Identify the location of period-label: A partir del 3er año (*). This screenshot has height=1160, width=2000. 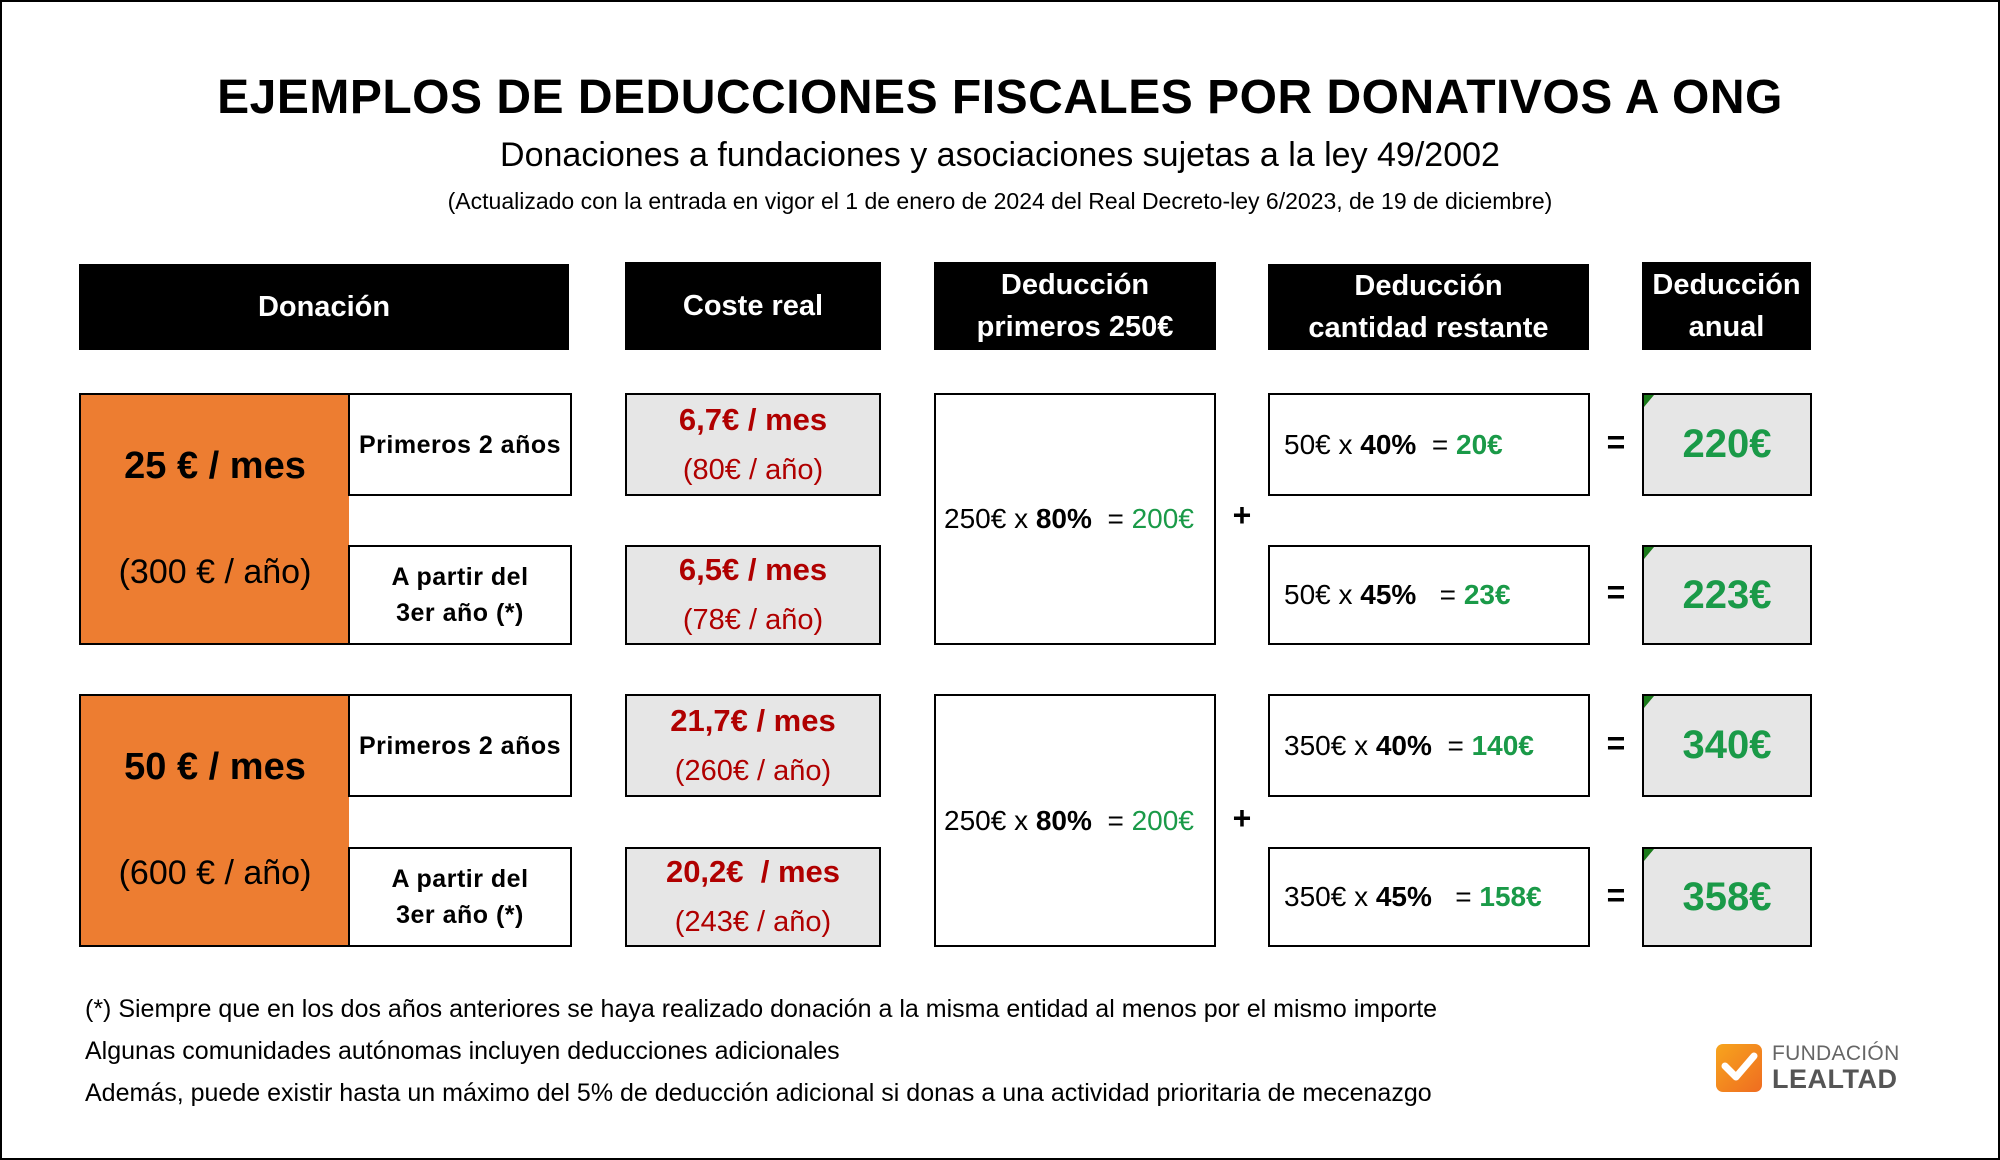
(460, 897).